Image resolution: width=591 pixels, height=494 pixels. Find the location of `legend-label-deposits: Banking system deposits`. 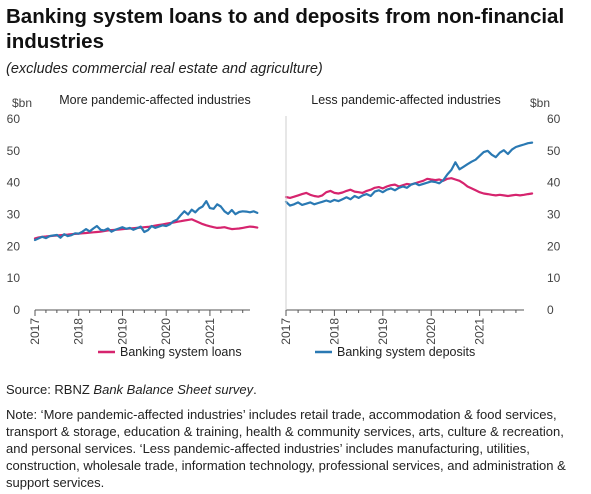

legend-label-deposits: Banking system deposits is located at coordinates (406, 352).